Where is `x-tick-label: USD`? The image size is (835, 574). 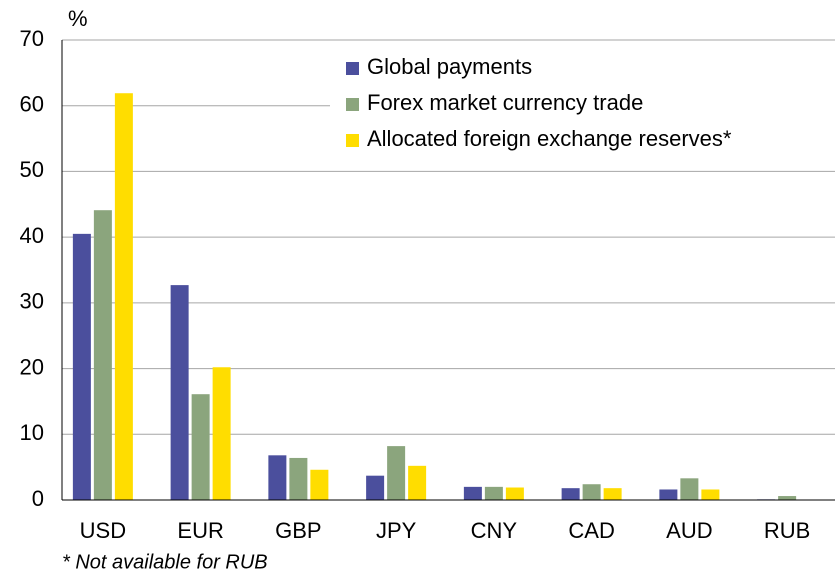 x-tick-label: USD is located at coordinates (103, 530).